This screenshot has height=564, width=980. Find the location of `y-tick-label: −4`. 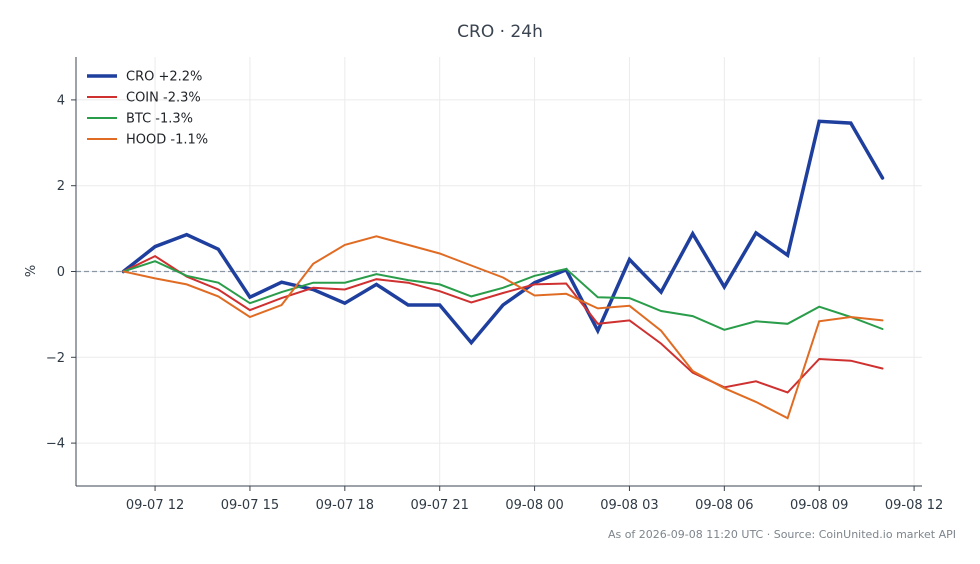

y-tick-label: −4 is located at coordinates (55, 444).